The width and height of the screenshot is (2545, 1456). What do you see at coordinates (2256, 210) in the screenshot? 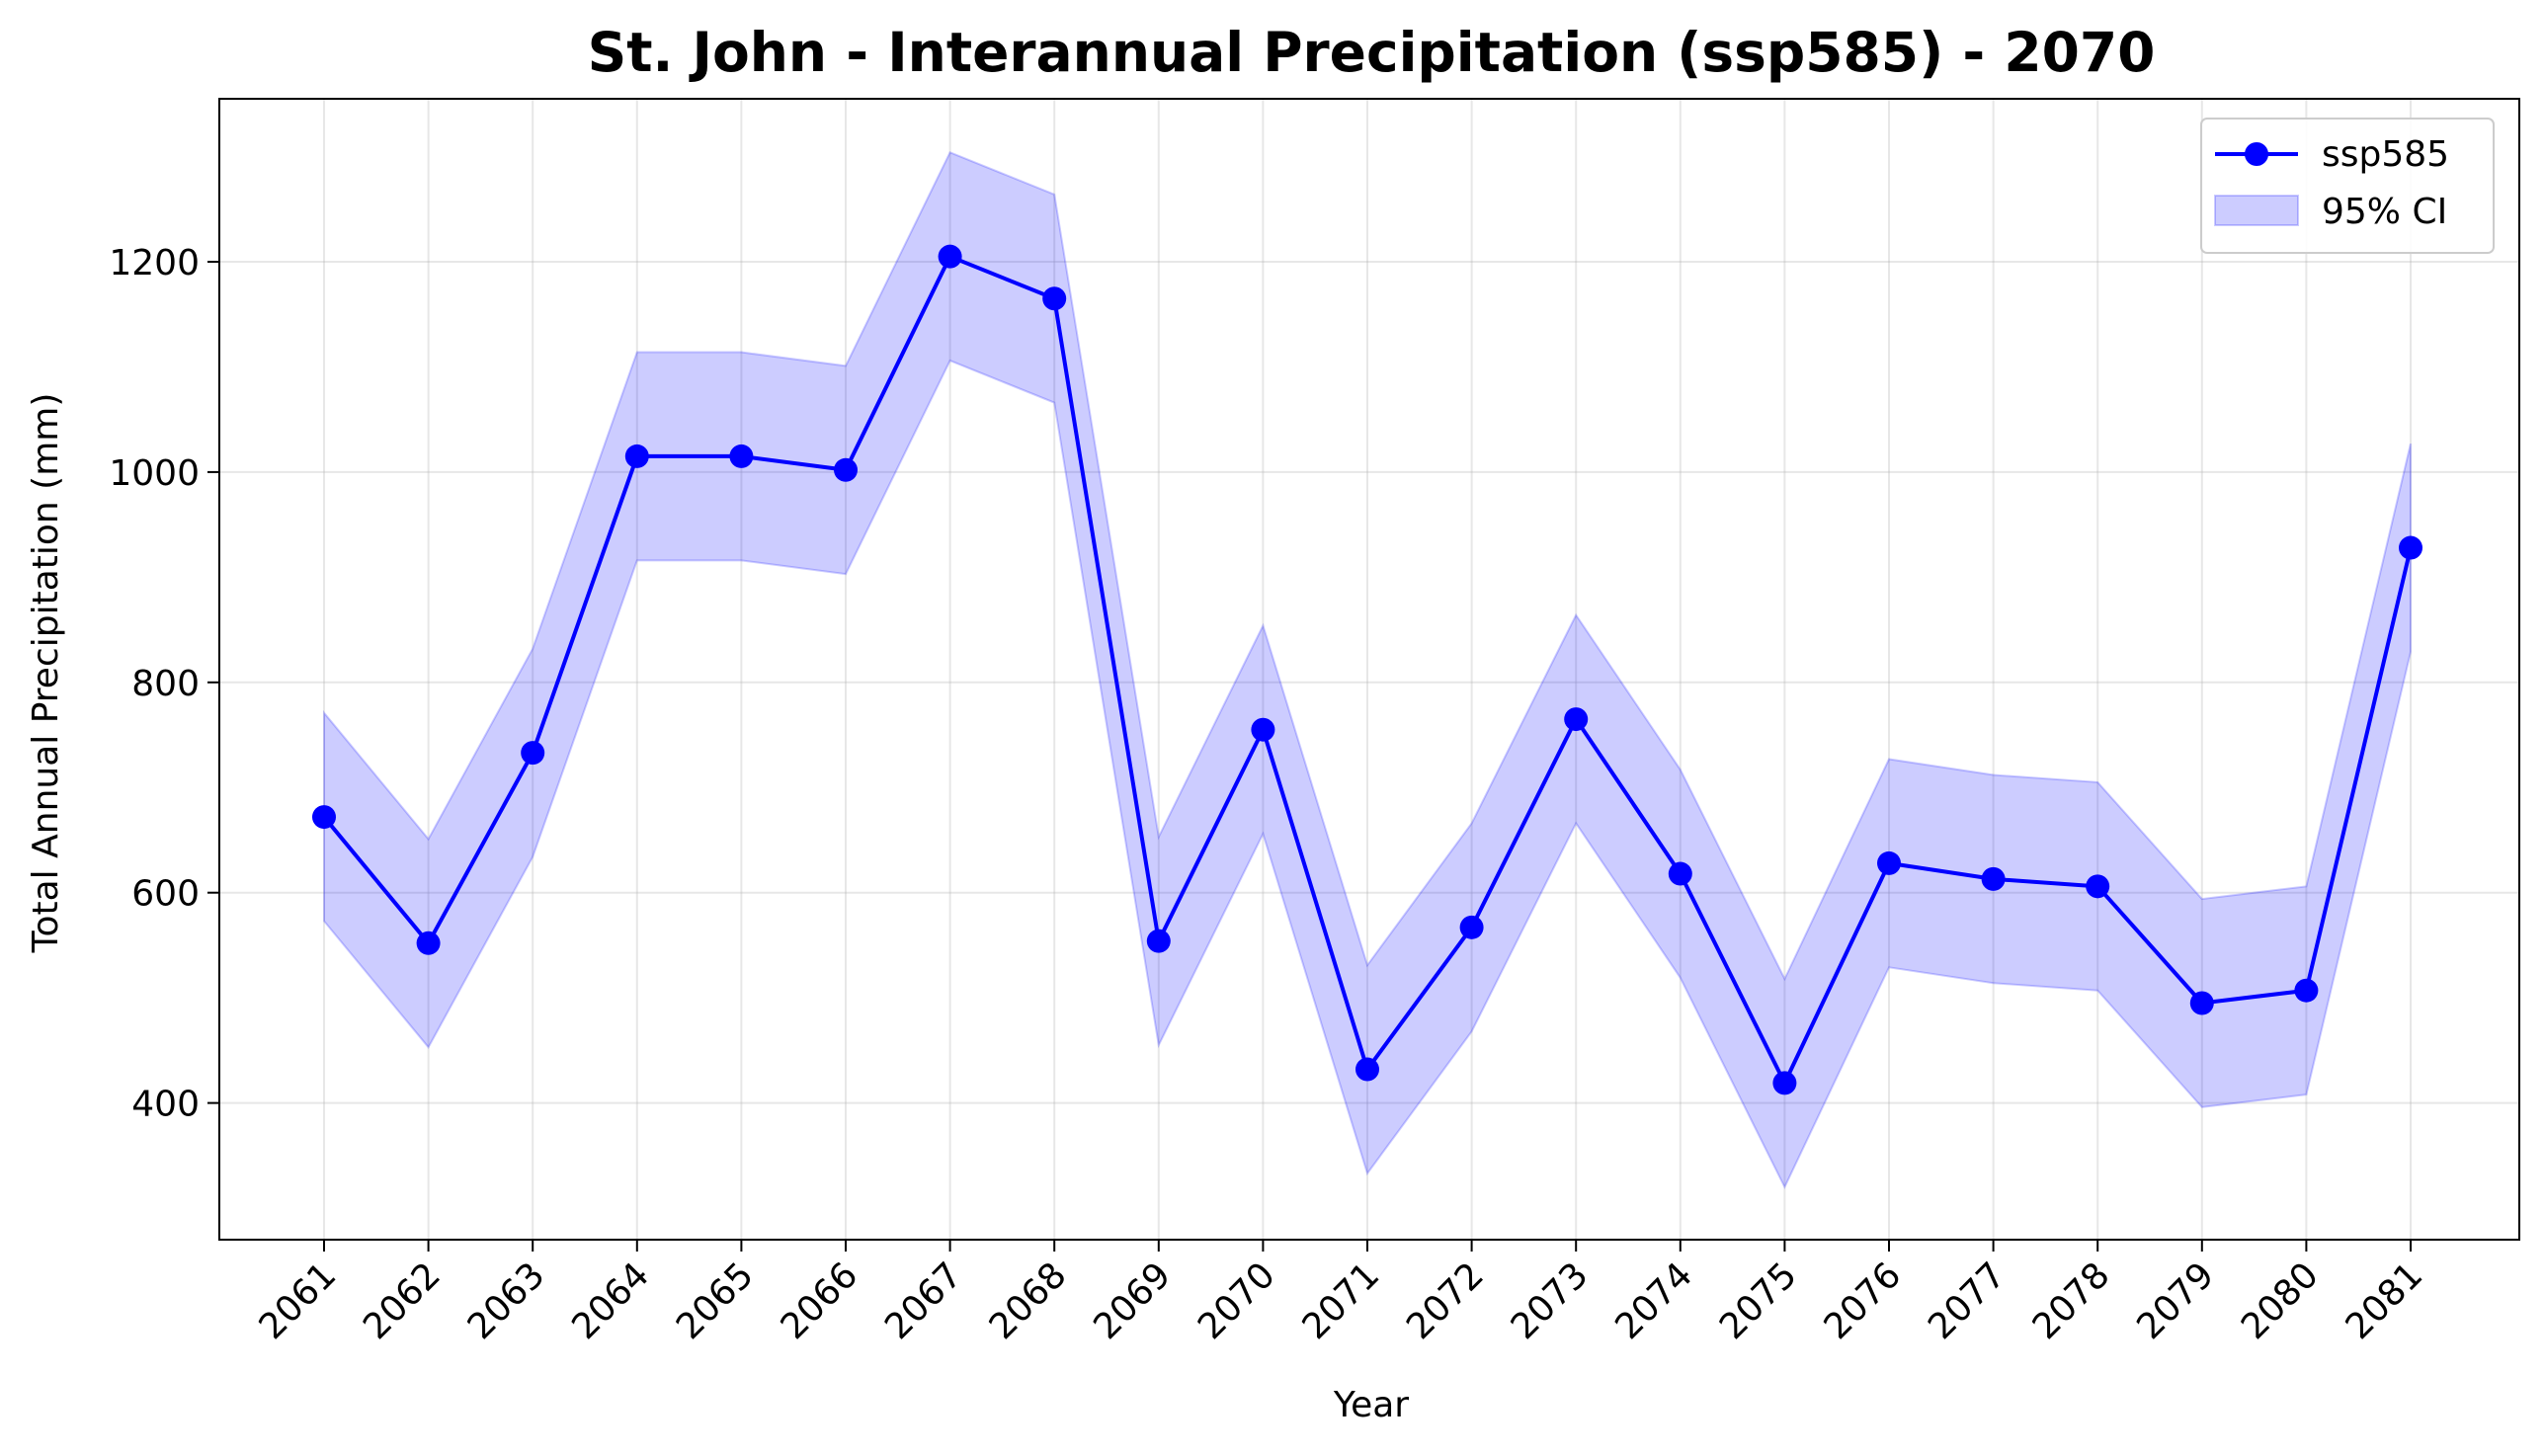
I see `legend-ci-swatch` at bounding box center [2256, 210].